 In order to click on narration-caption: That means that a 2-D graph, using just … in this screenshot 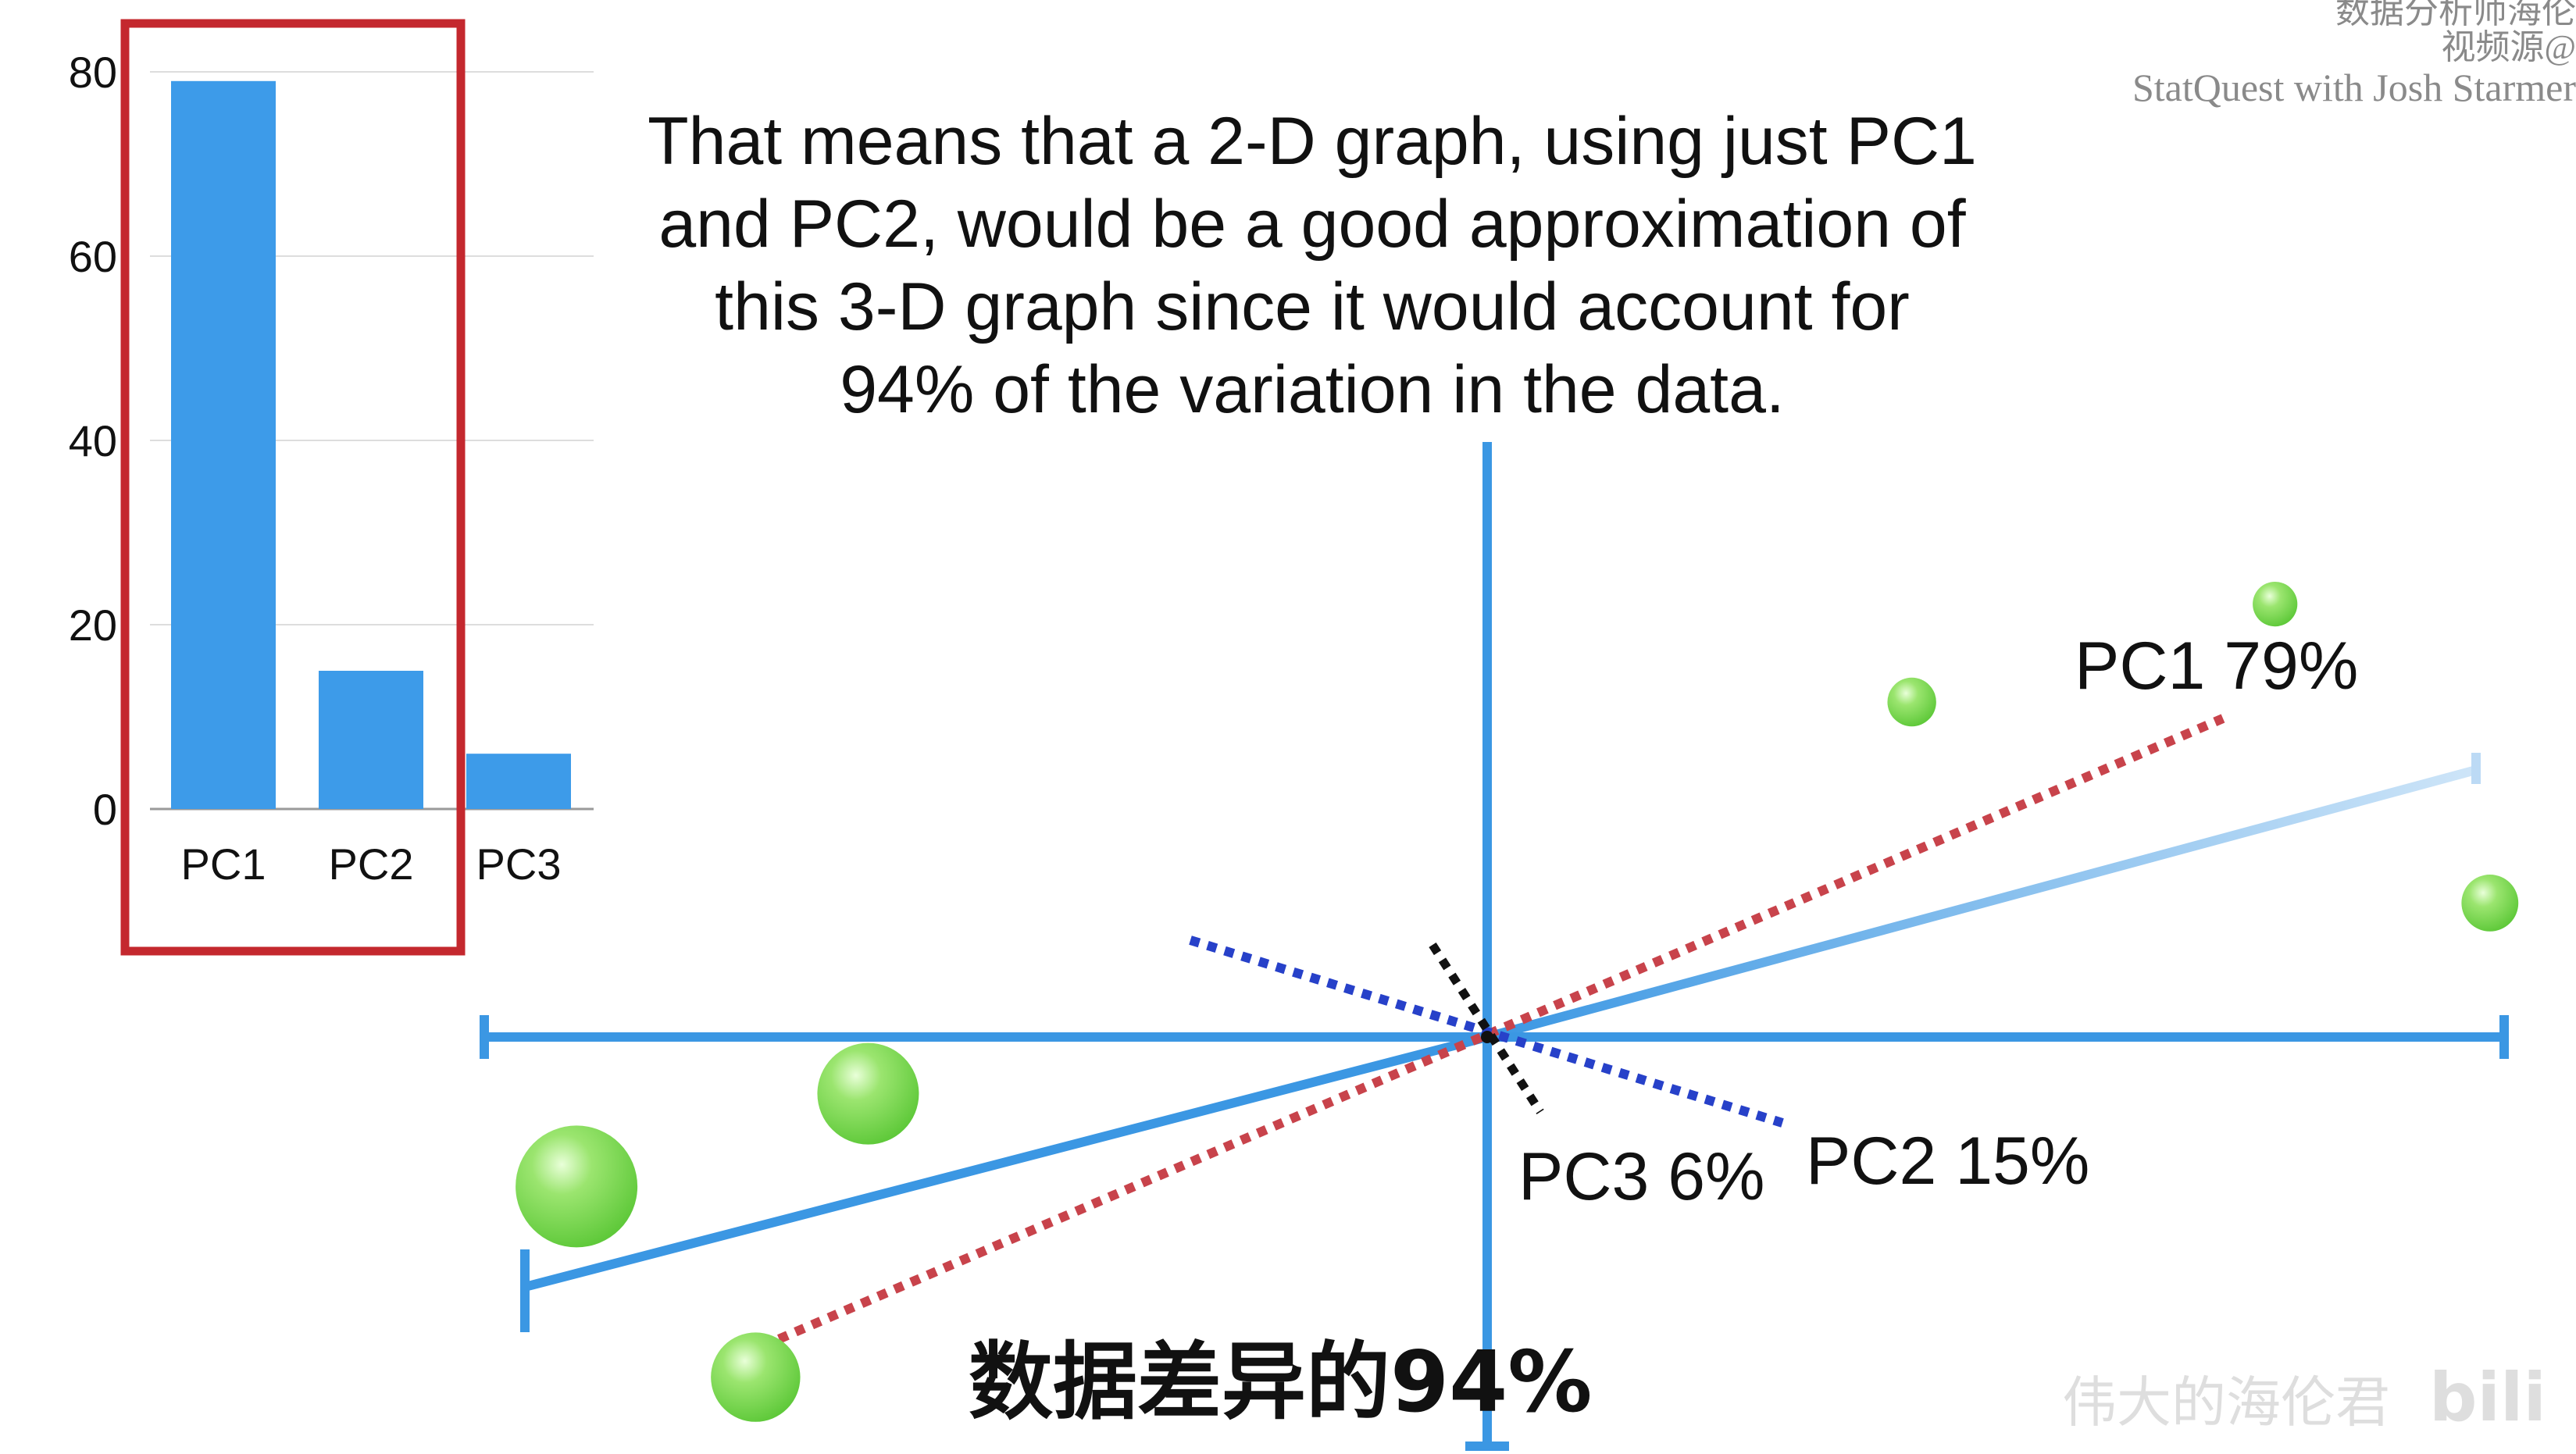, I will do `click(1312, 265)`.